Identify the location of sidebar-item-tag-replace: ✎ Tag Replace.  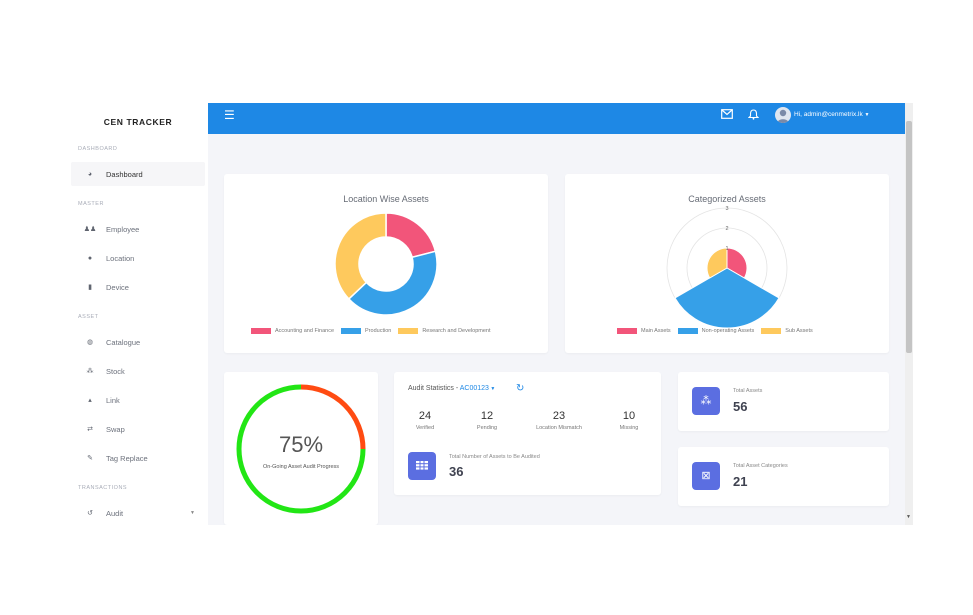
(138, 458).